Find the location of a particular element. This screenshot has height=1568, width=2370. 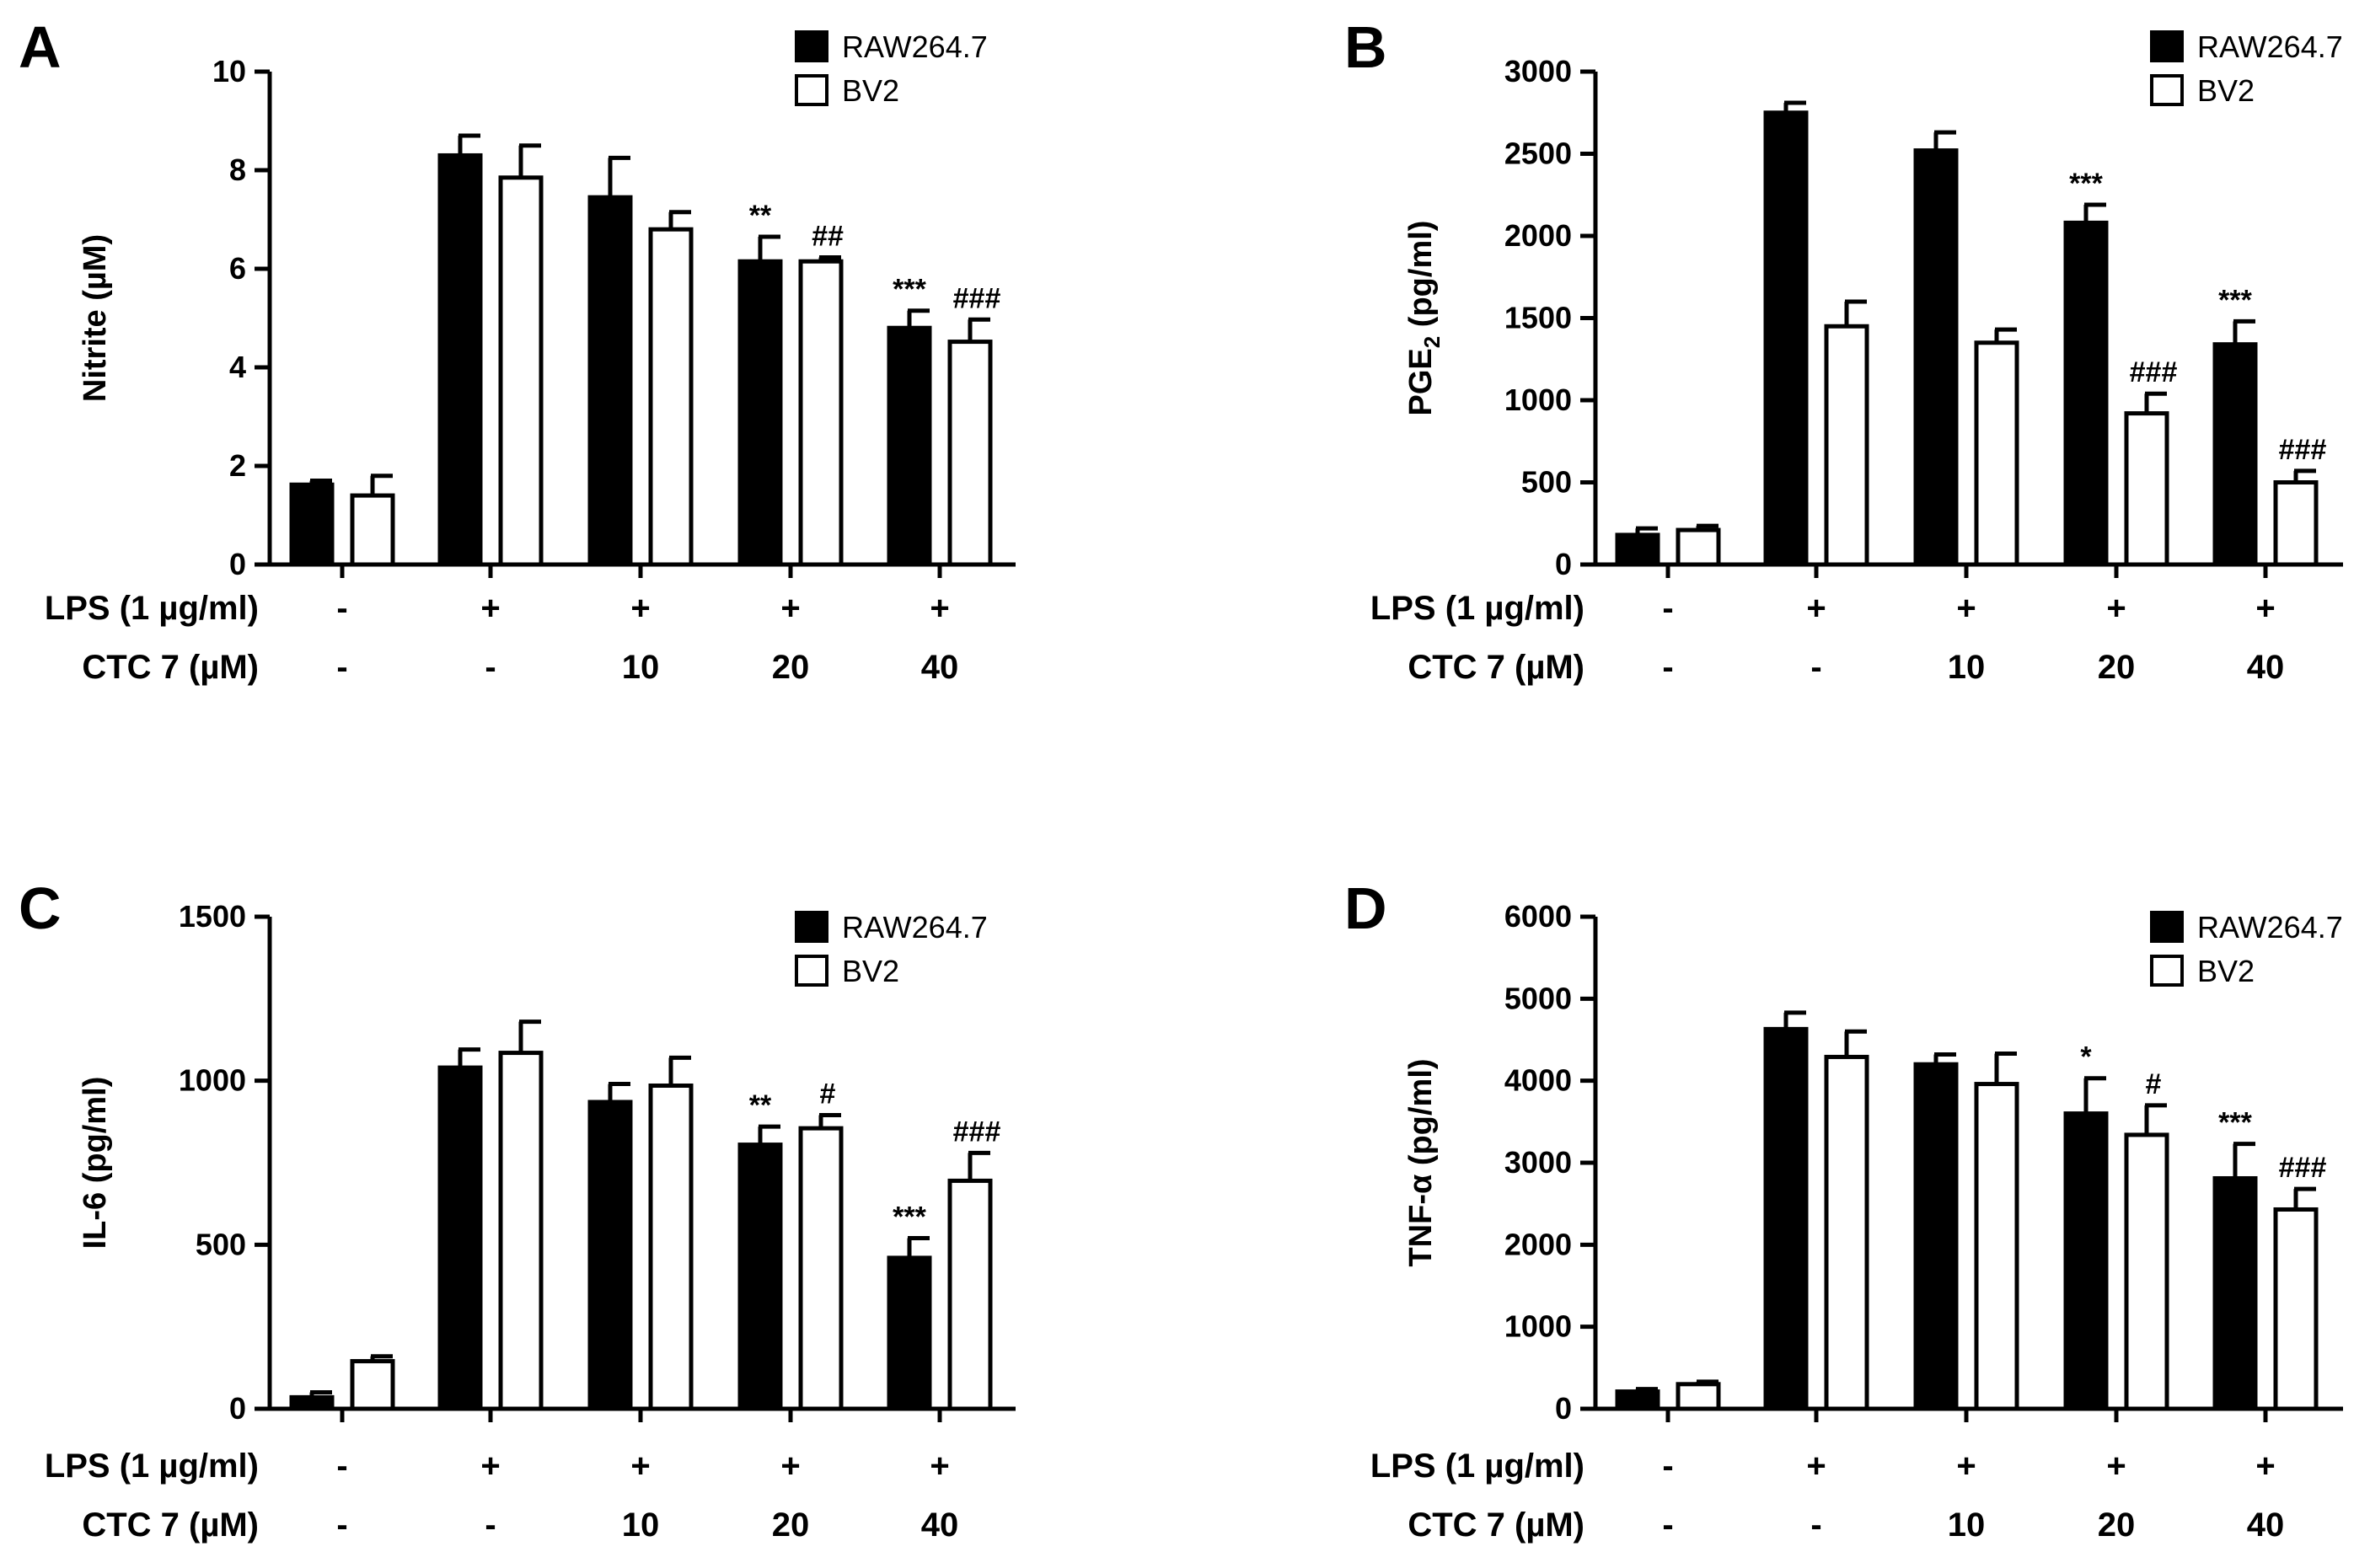

ctc-row-label: CTC 7 (µM) is located at coordinates (170, 667).